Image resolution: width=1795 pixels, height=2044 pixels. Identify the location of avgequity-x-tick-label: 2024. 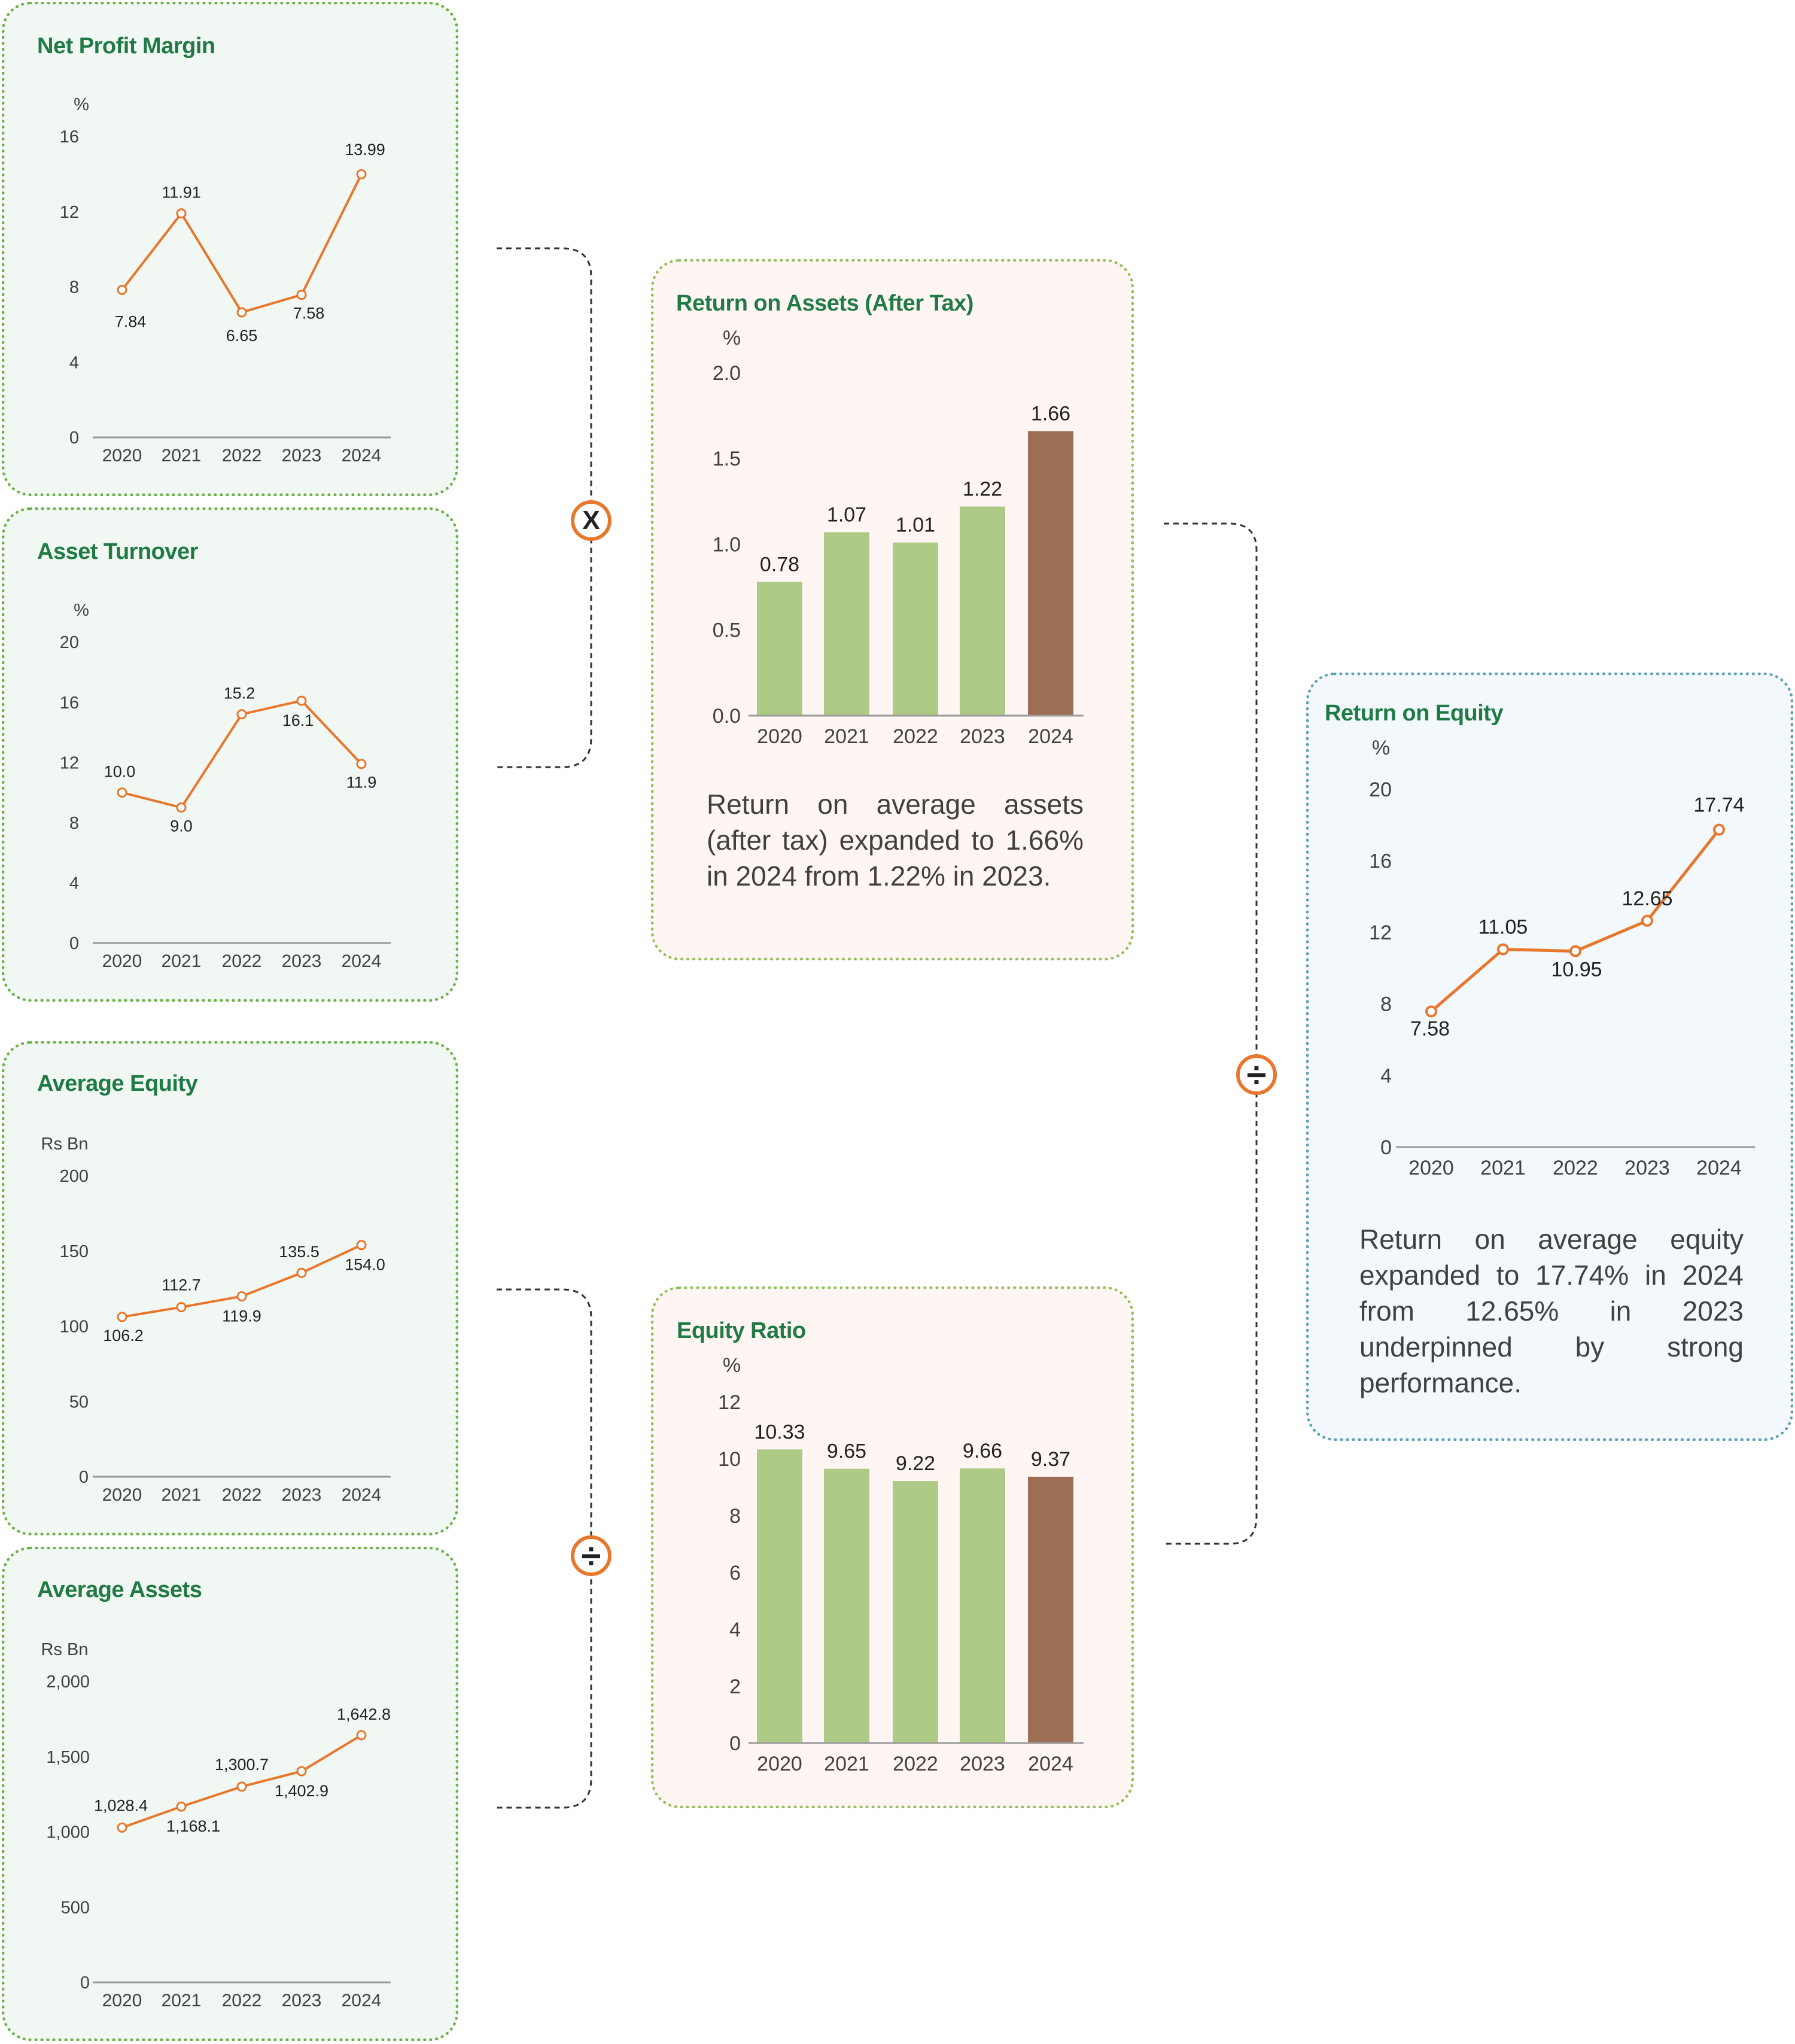
(362, 1495).